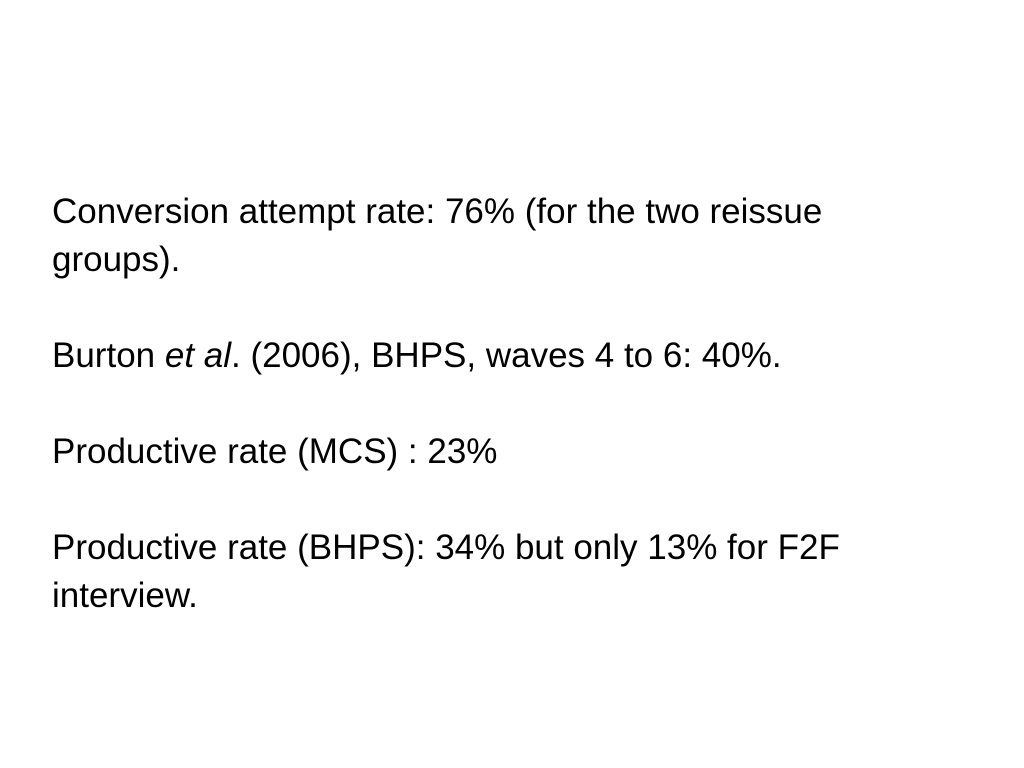 The height and width of the screenshot is (768, 1024). Describe the element at coordinates (198, 355) in the screenshot. I see `italic-run: et al` at that location.